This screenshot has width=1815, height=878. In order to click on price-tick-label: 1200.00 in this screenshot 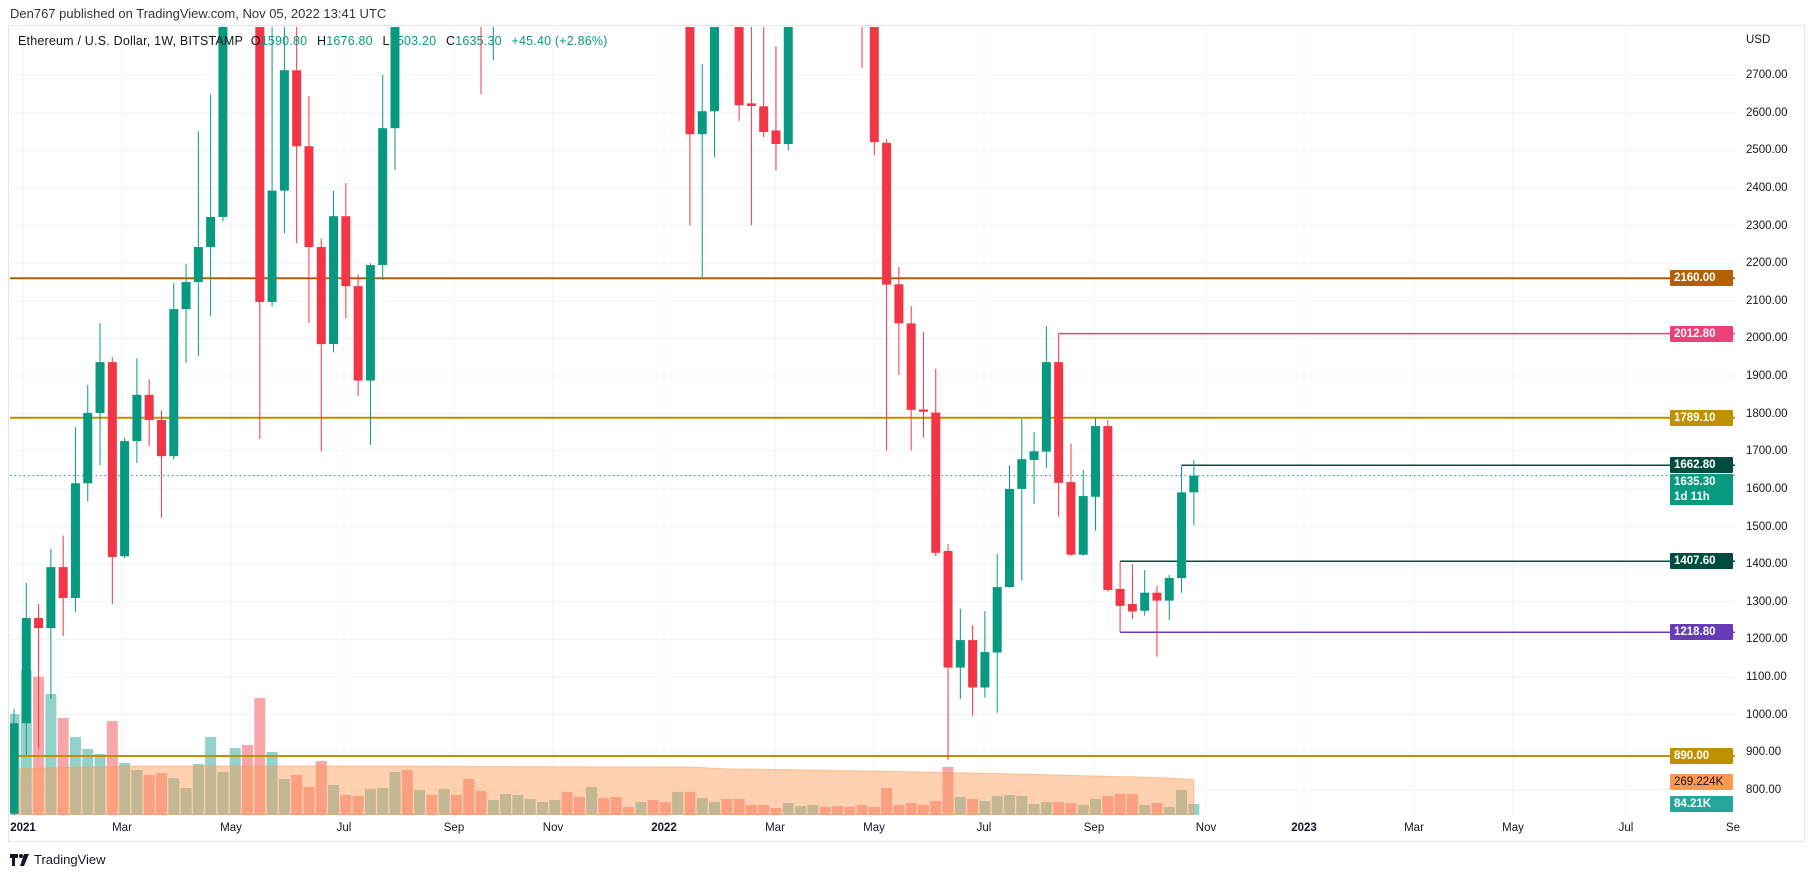, I will do `click(1767, 639)`.